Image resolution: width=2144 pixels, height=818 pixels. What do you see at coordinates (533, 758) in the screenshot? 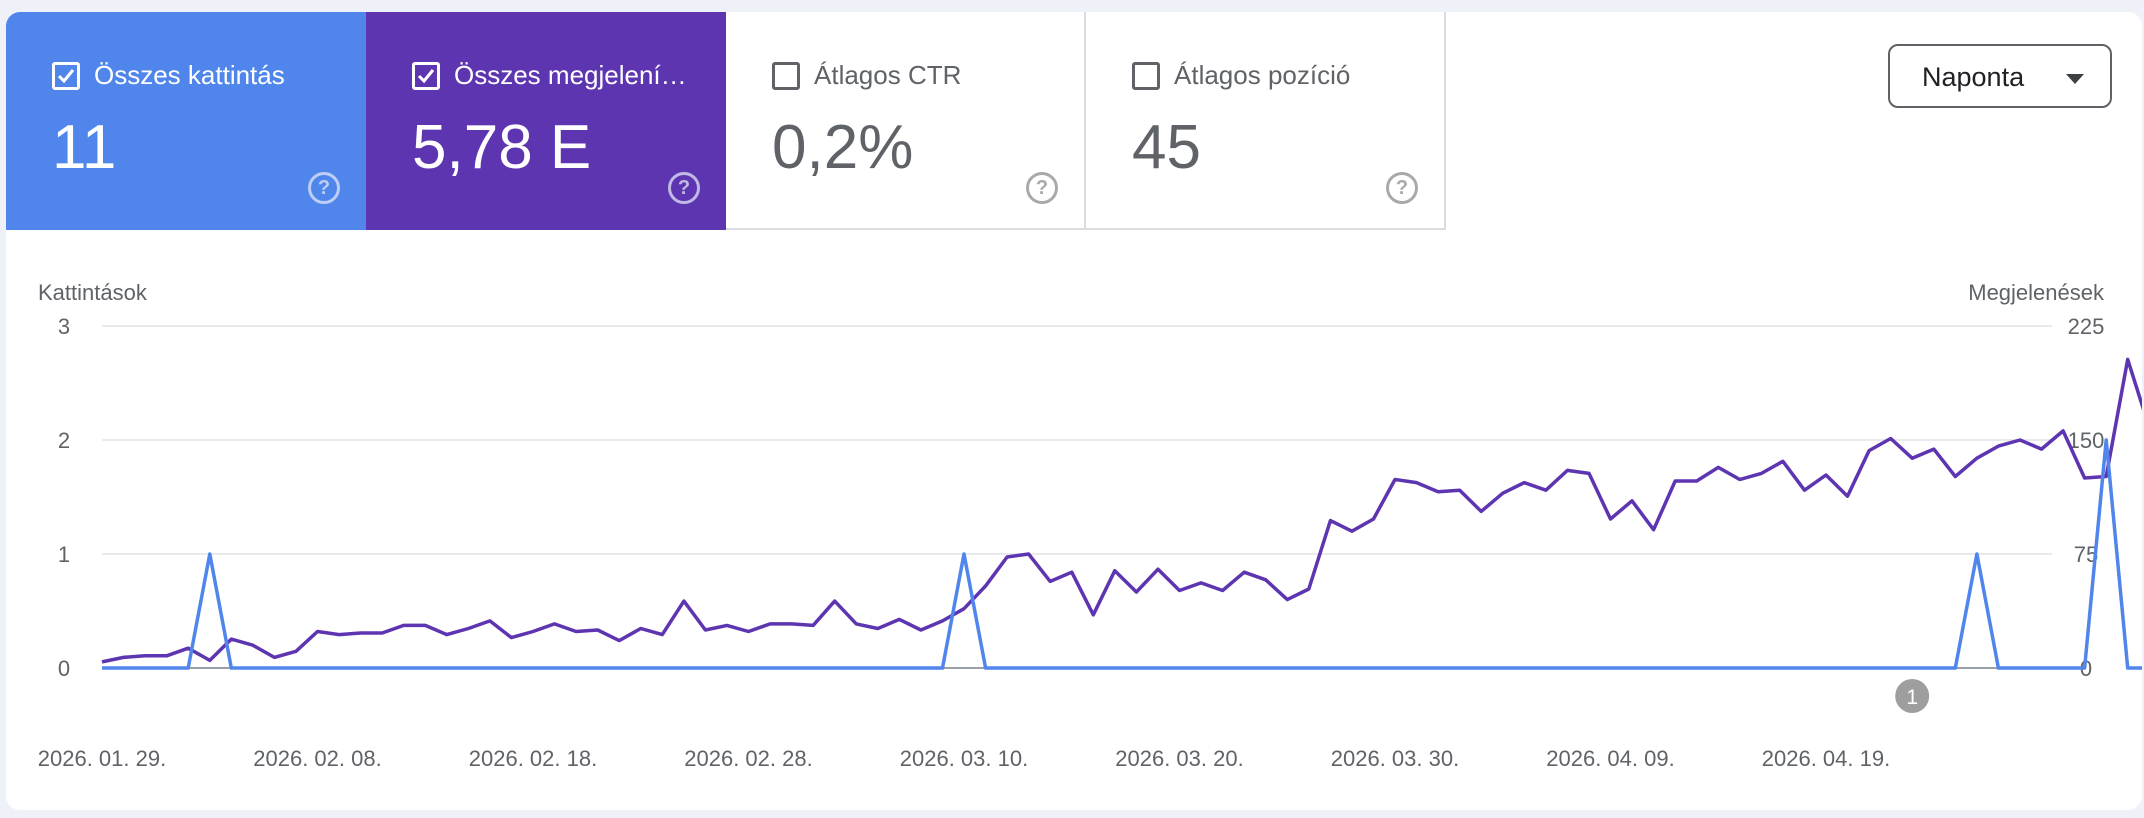
I see `x-tick-label: 2026. 02. 18.` at bounding box center [533, 758].